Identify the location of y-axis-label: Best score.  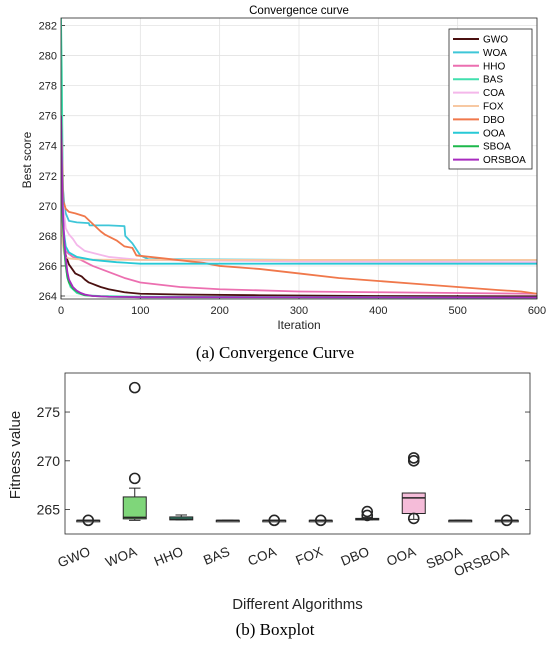
(27, 159).